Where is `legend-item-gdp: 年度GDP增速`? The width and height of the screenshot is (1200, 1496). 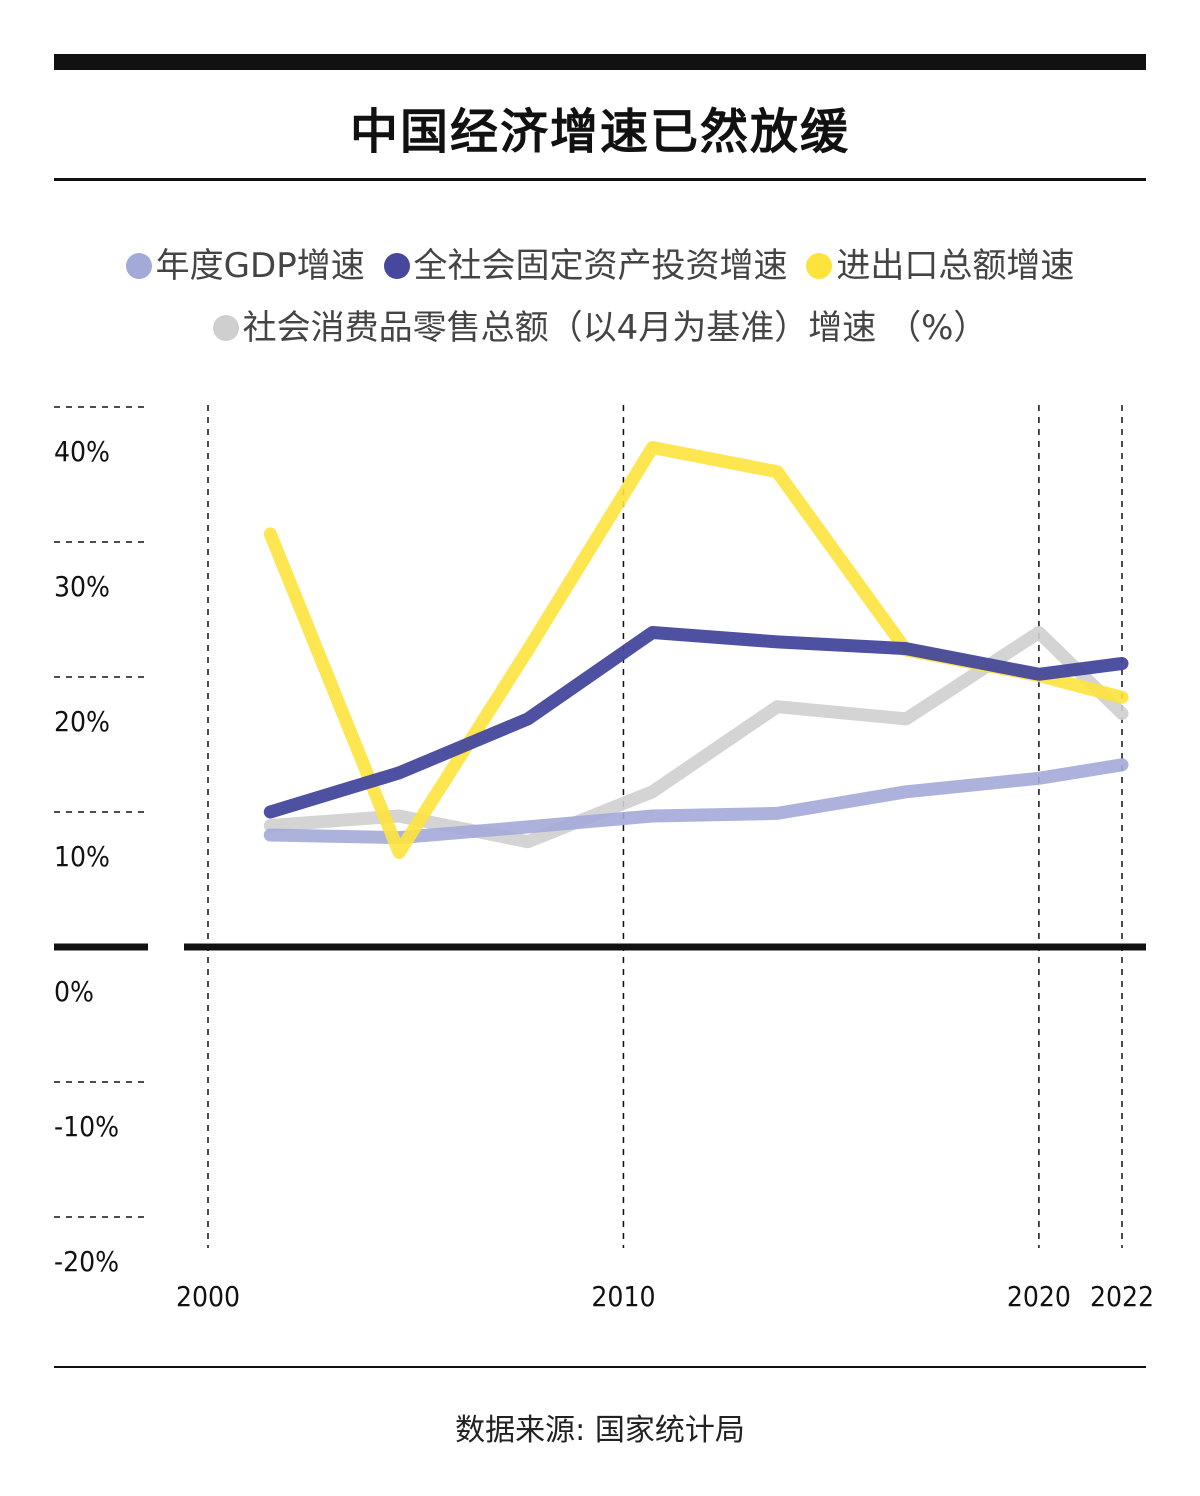 legend-item-gdp: 年度GDP增速 is located at coordinates (245, 262).